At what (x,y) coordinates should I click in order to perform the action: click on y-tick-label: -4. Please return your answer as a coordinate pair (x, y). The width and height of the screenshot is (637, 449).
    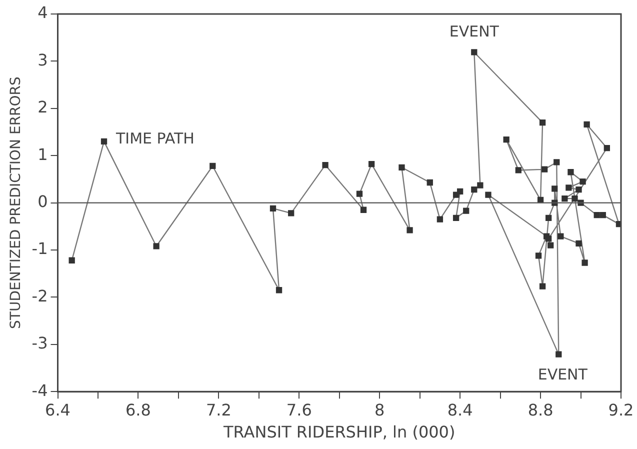
    Looking at the image, I should click on (40, 390).